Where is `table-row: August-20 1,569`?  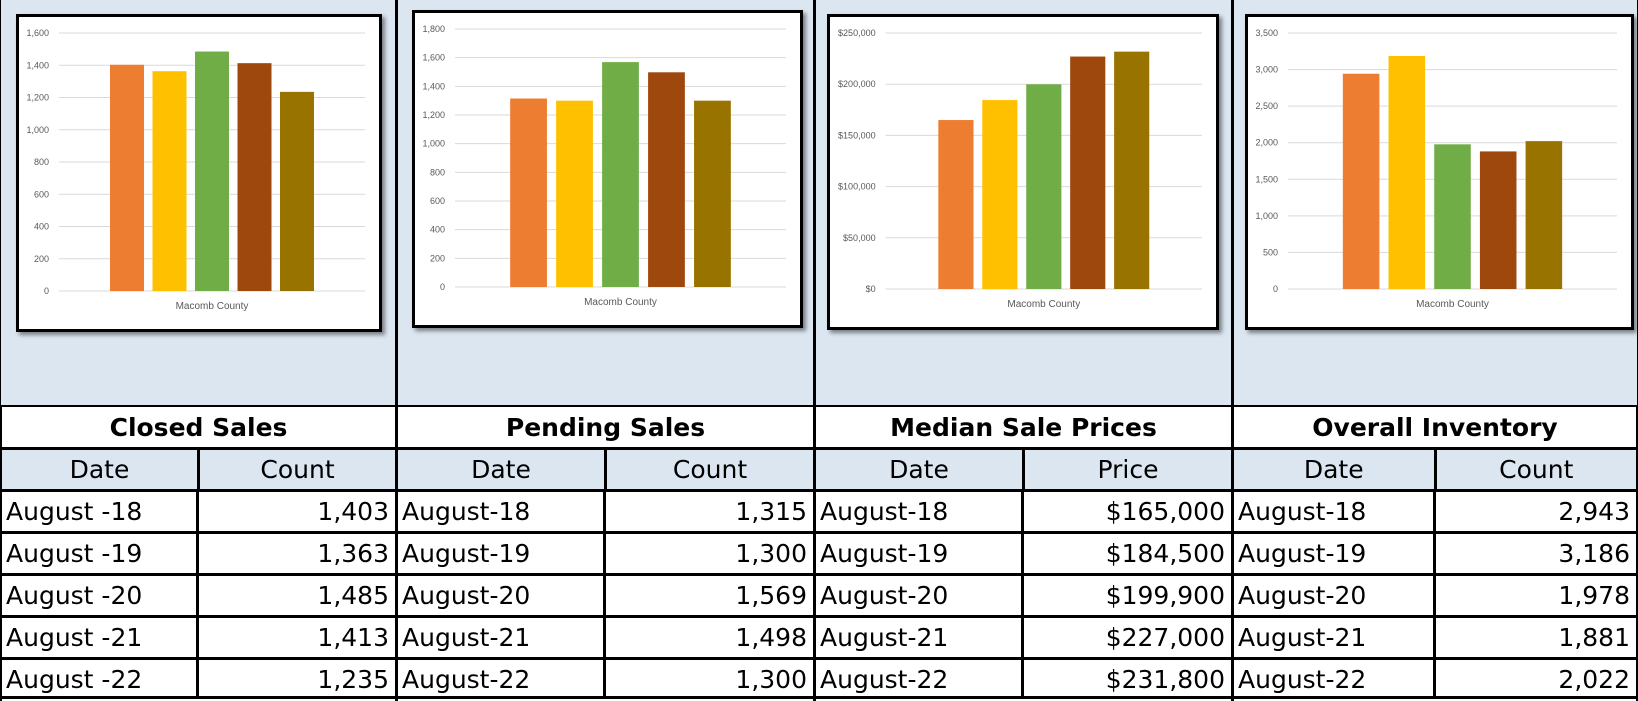
table-row: August-20 1,569 is located at coordinates (605, 594).